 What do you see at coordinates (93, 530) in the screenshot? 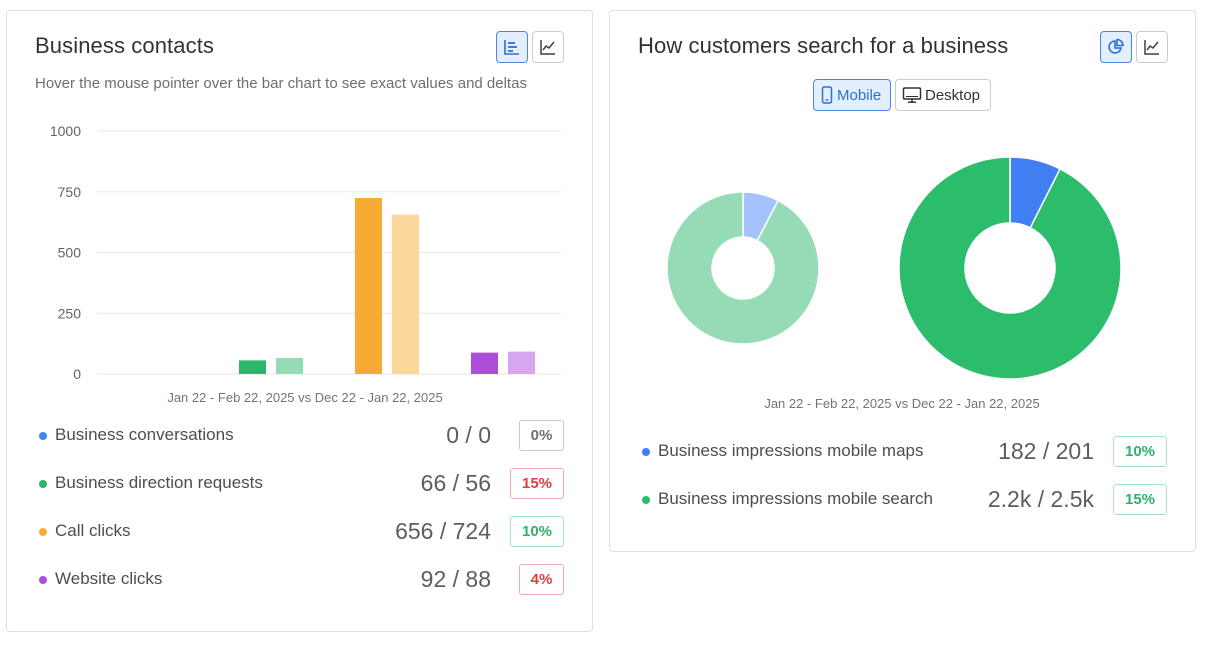
I see `metric-label: Call clicks` at bounding box center [93, 530].